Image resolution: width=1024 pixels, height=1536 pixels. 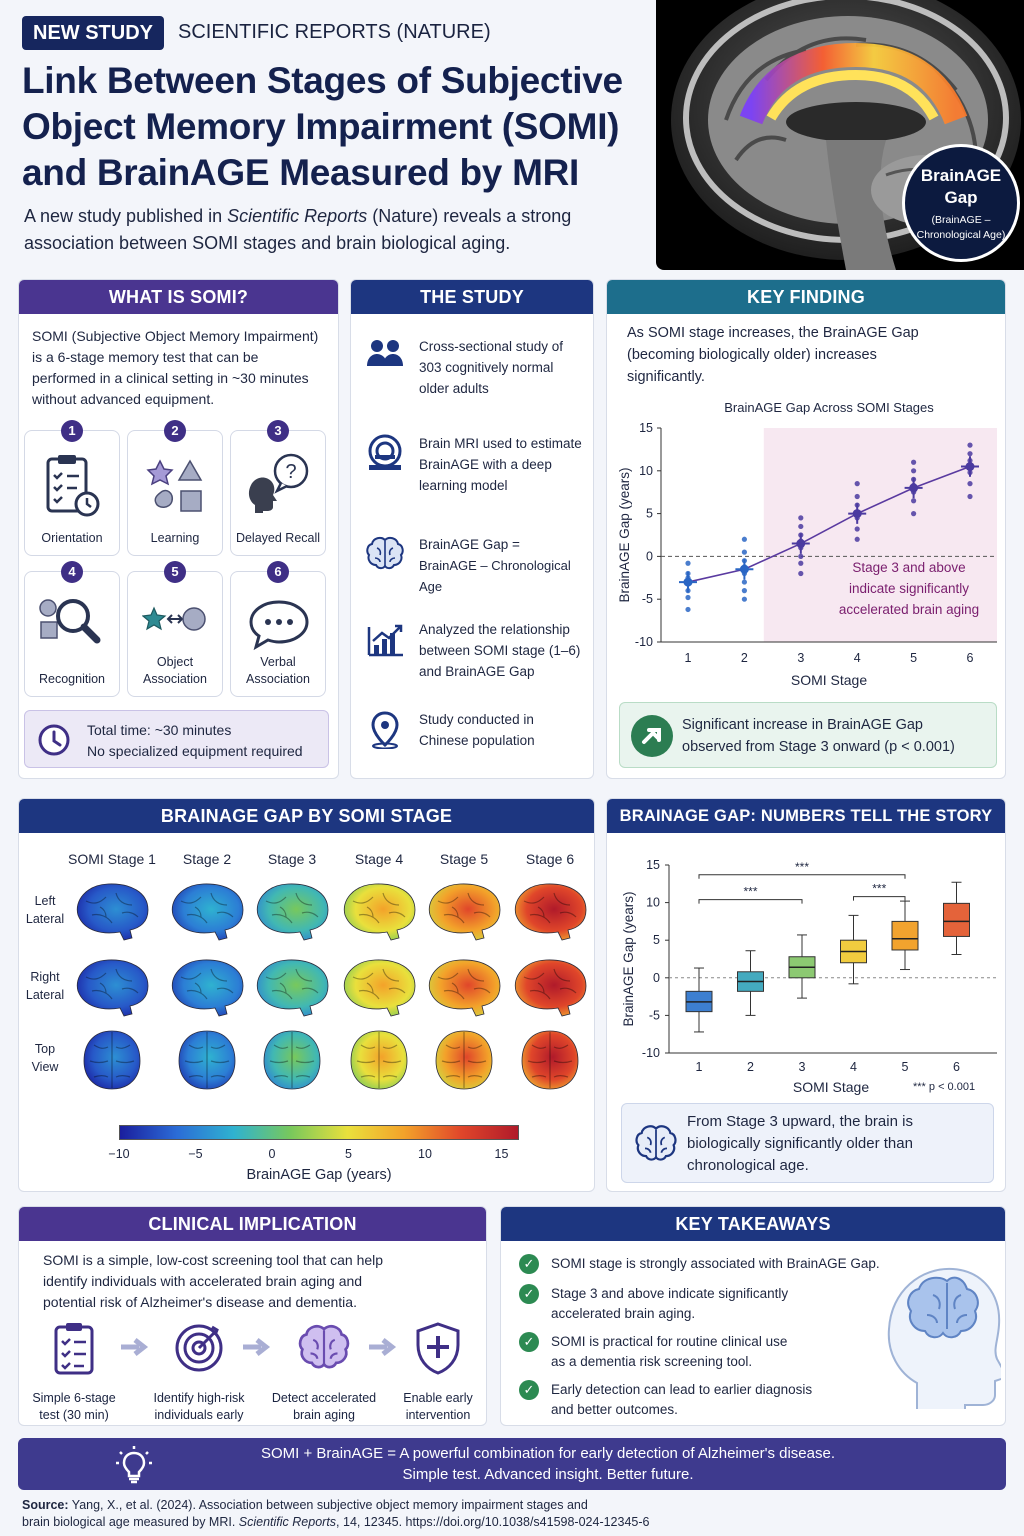 What do you see at coordinates (944, 1338) in the screenshot?
I see `head-brain-icon` at bounding box center [944, 1338].